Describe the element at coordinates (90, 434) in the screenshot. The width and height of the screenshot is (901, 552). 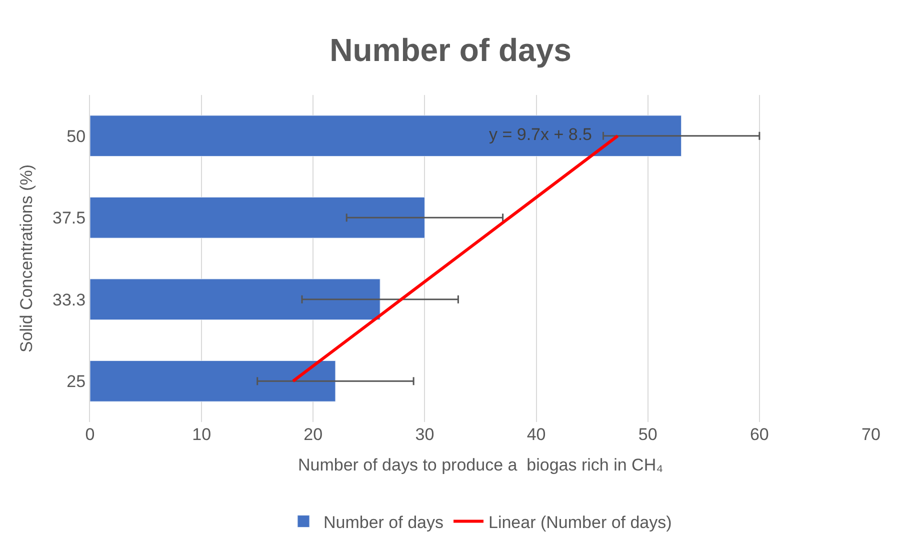
I see `x-tick-label: 0` at that location.